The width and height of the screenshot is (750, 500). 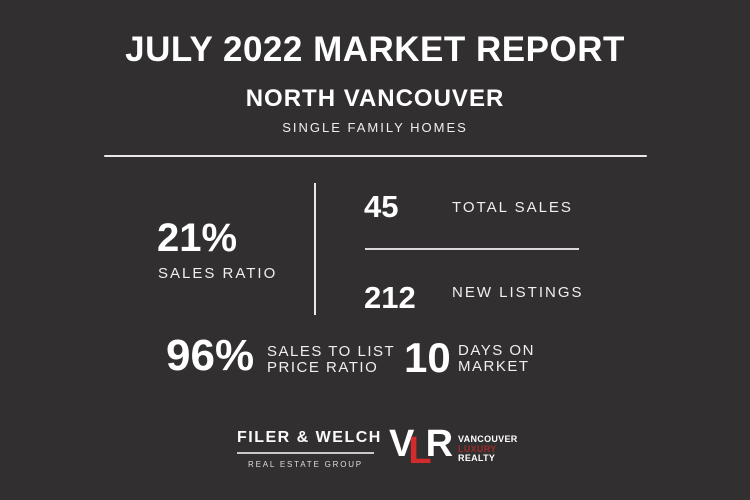 What do you see at coordinates (518, 292) in the screenshot?
I see `new-listings-label: NEW LISTINGS` at bounding box center [518, 292].